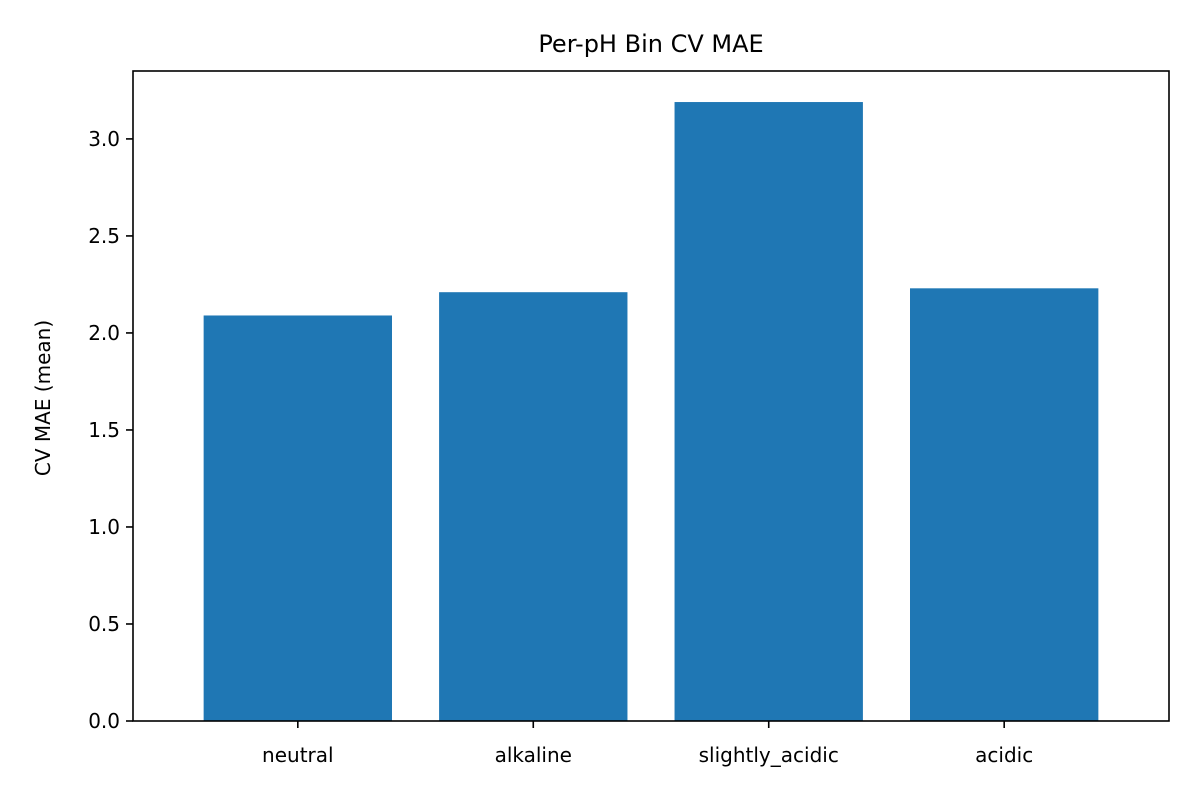 Image resolution: width=1200 pixels, height=800 pixels. What do you see at coordinates (104, 430) in the screenshot?
I see `y-tick-label: 1.5` at bounding box center [104, 430].